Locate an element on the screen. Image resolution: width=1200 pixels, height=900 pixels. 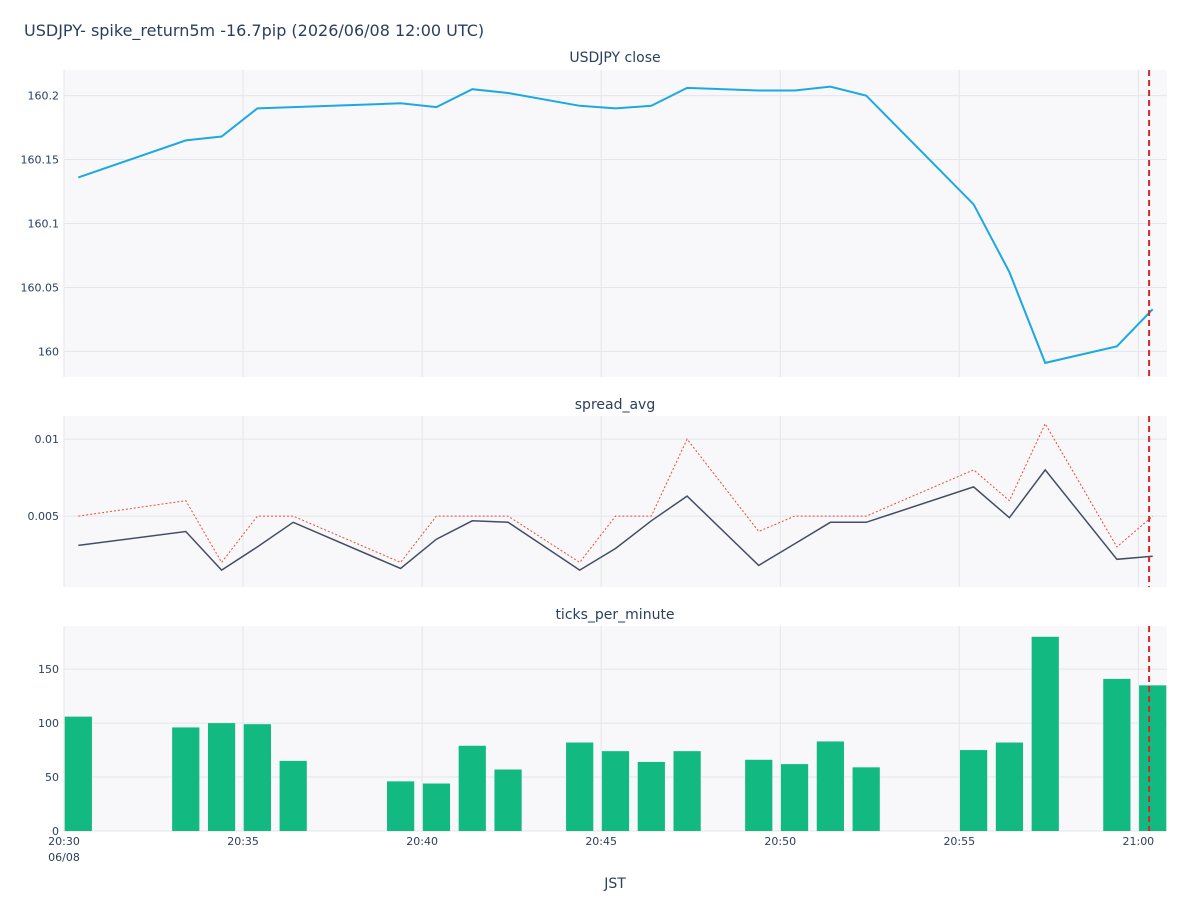
y-tick-label: 160.05 is located at coordinates (40, 287).